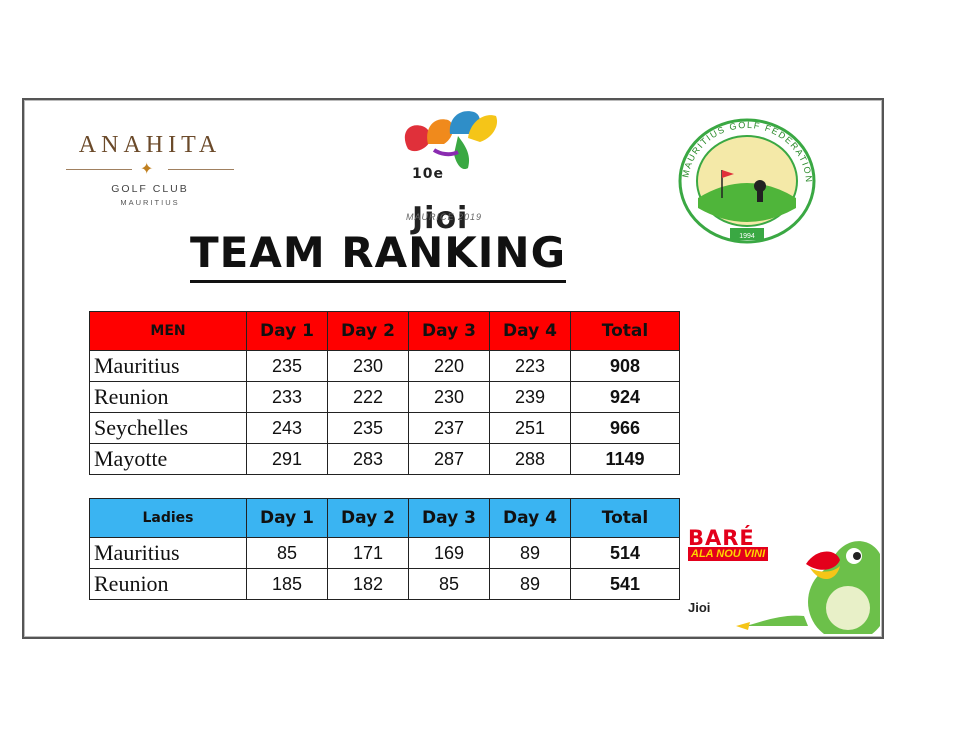 This screenshot has height=742, width=960. I want to click on total-cell: 514, so click(625, 553).